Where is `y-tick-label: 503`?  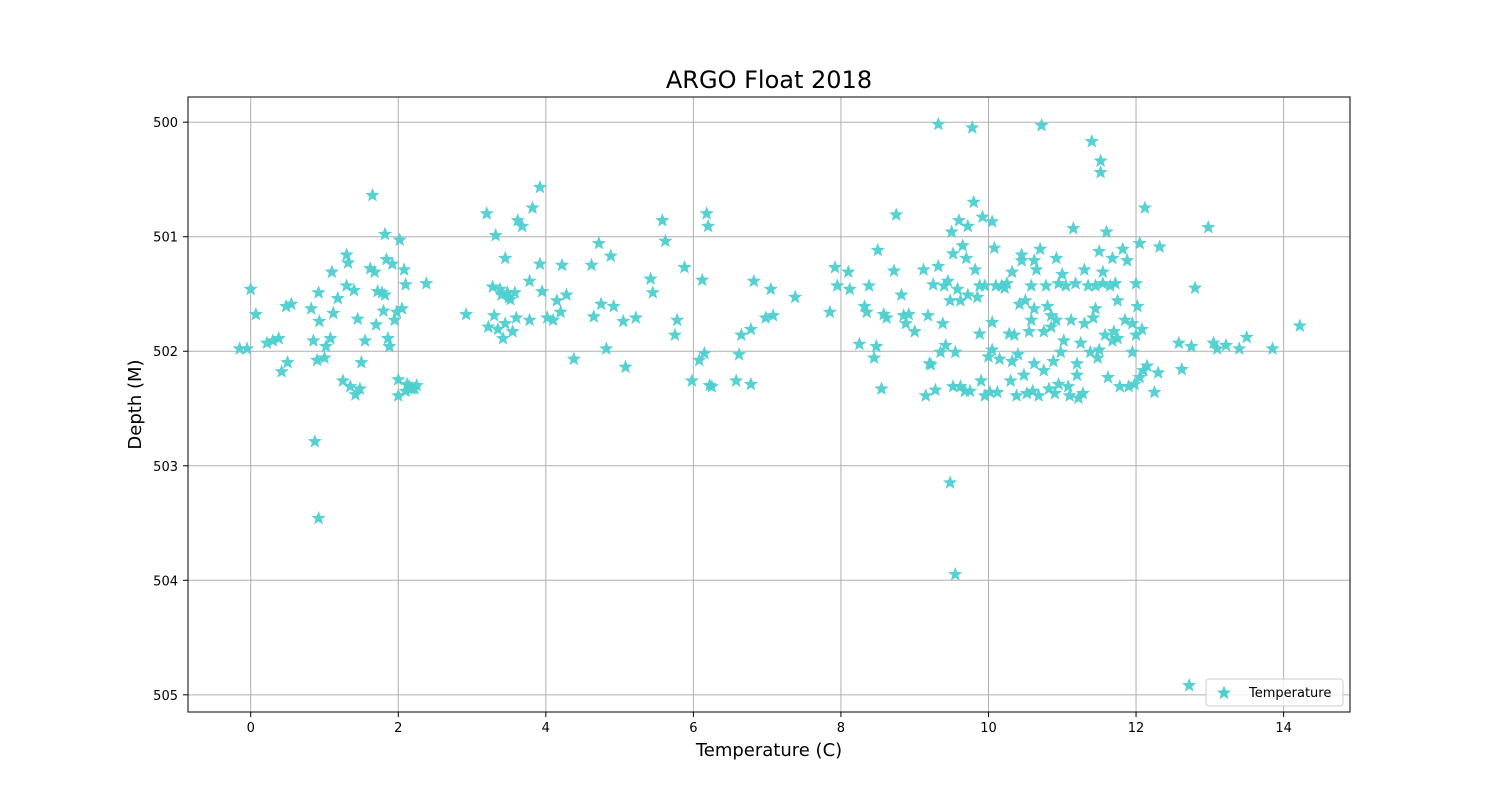 y-tick-label: 503 is located at coordinates (165, 467).